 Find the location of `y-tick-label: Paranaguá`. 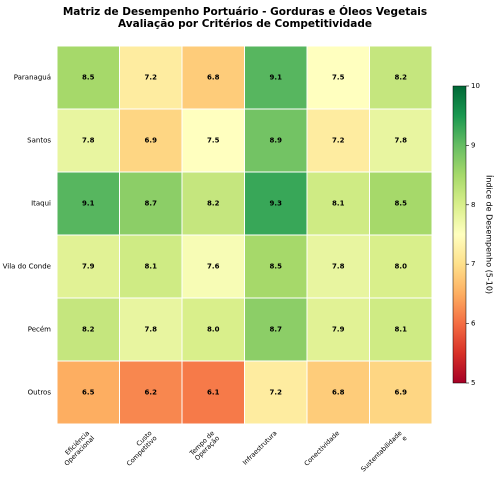

y-tick-label: Paranaguá is located at coordinates (32, 78).